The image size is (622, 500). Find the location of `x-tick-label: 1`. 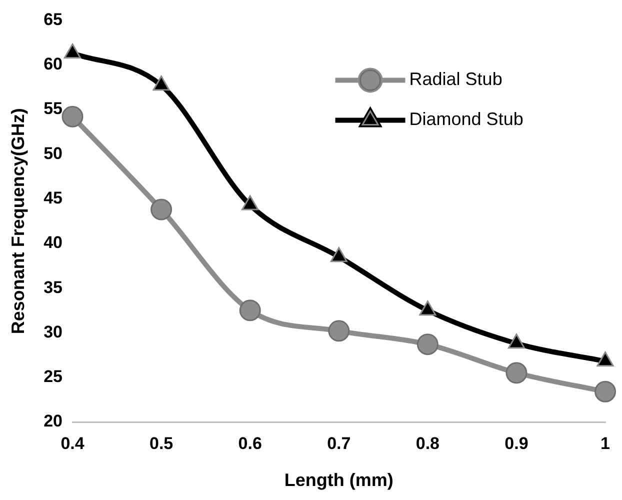

x-tick-label: 1 is located at coordinates (605, 443).